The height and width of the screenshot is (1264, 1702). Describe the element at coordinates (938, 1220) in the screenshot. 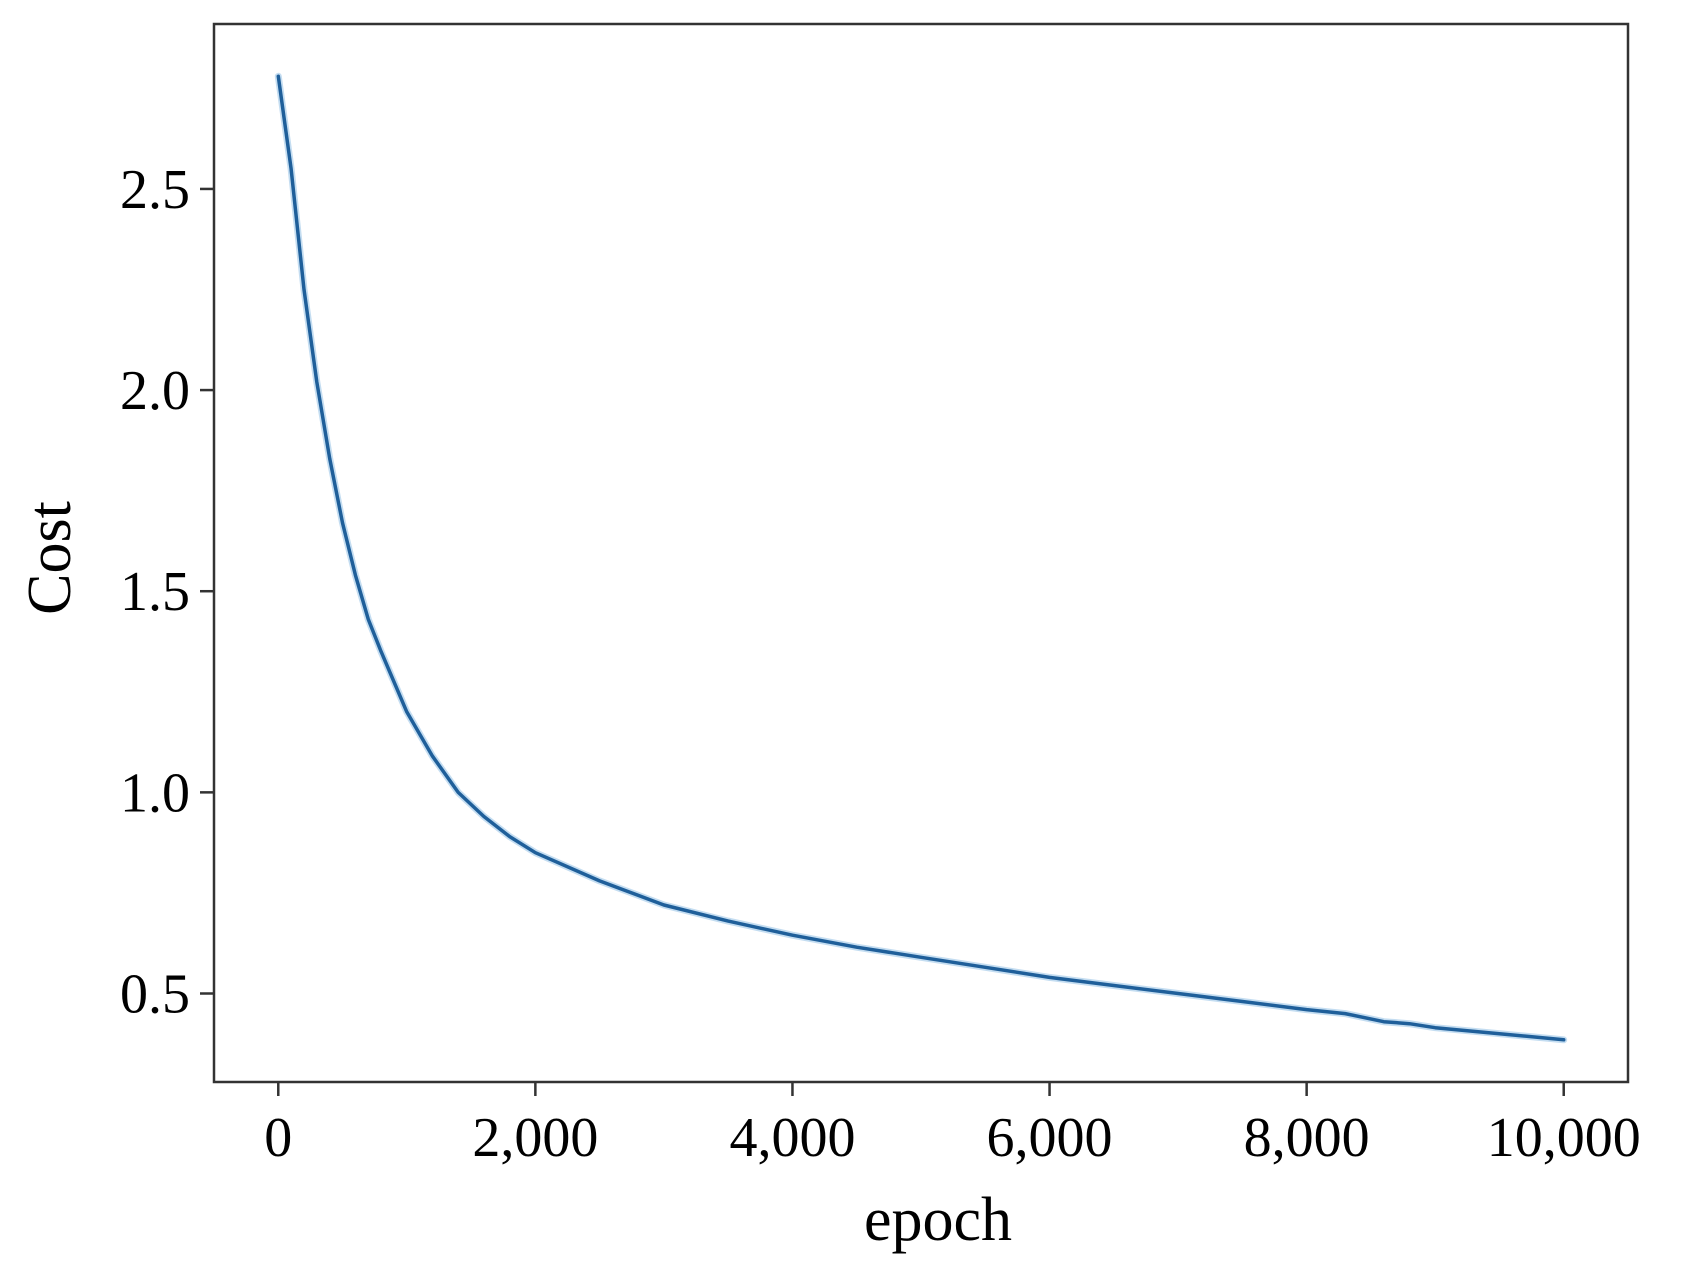

I see `x-axis-label: epoch` at that location.